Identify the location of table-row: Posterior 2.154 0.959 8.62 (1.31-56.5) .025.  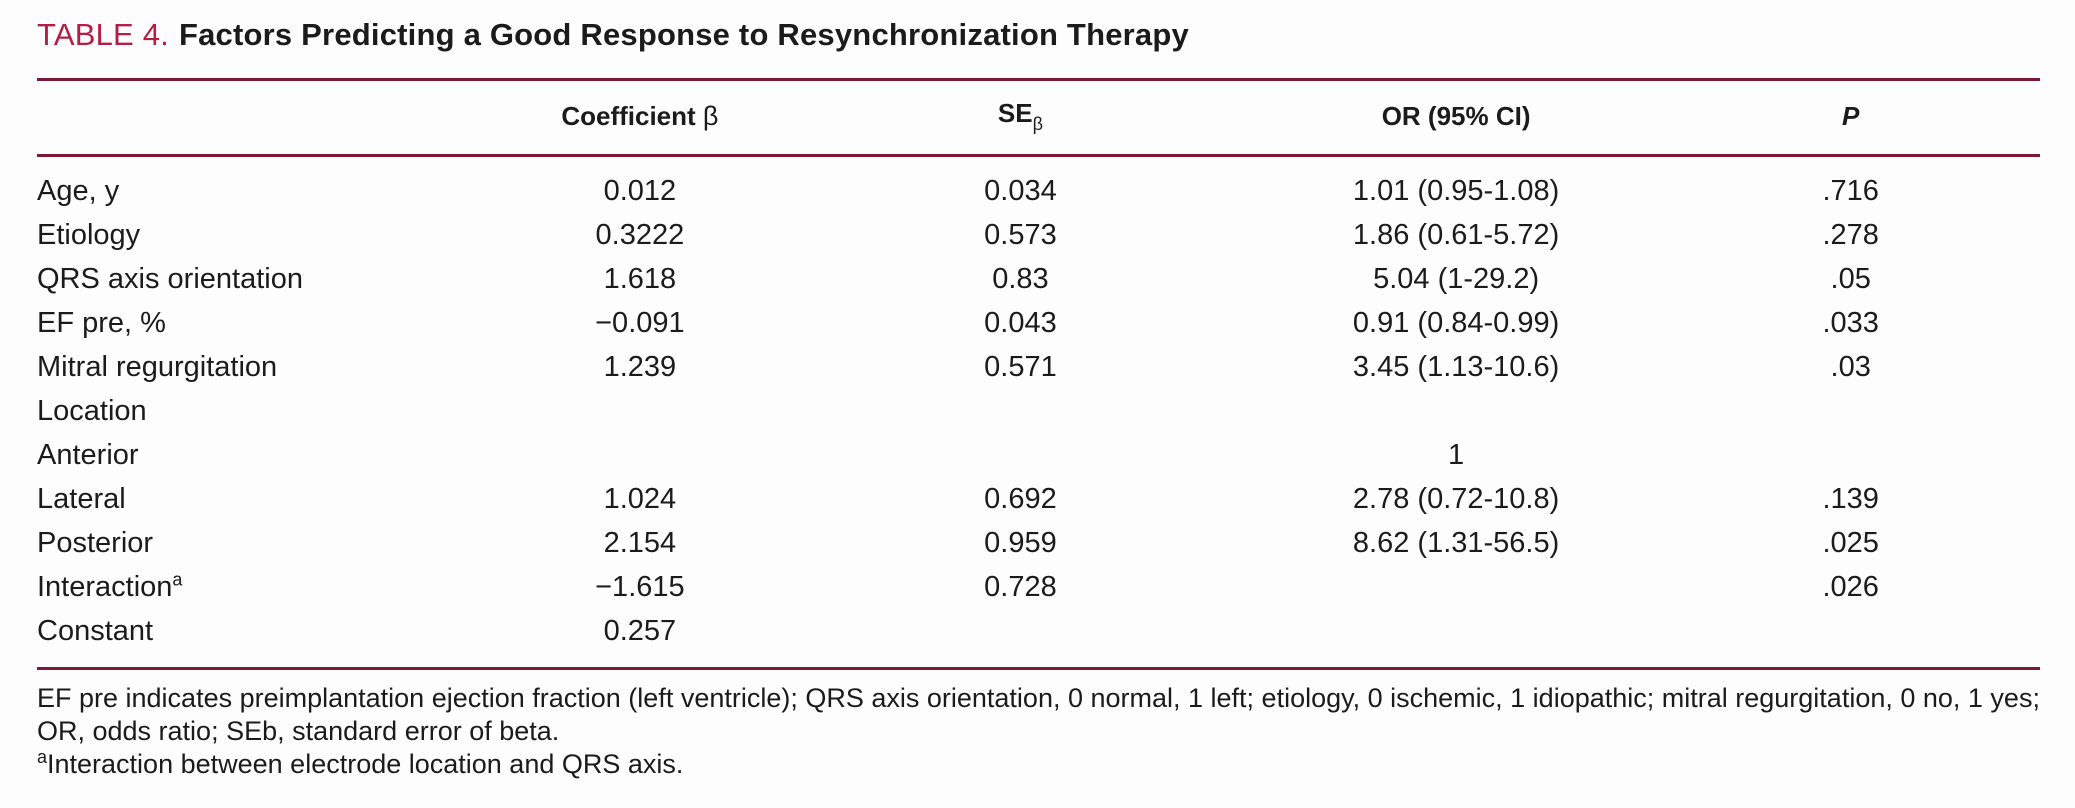
(1038, 543).